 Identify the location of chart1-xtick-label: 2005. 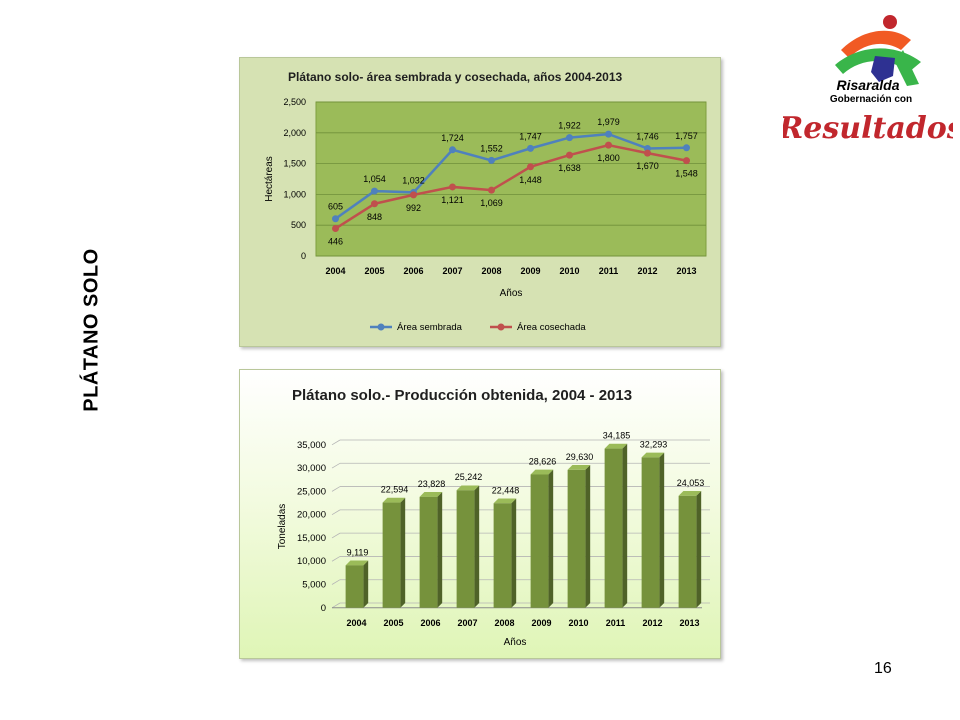
(374, 271).